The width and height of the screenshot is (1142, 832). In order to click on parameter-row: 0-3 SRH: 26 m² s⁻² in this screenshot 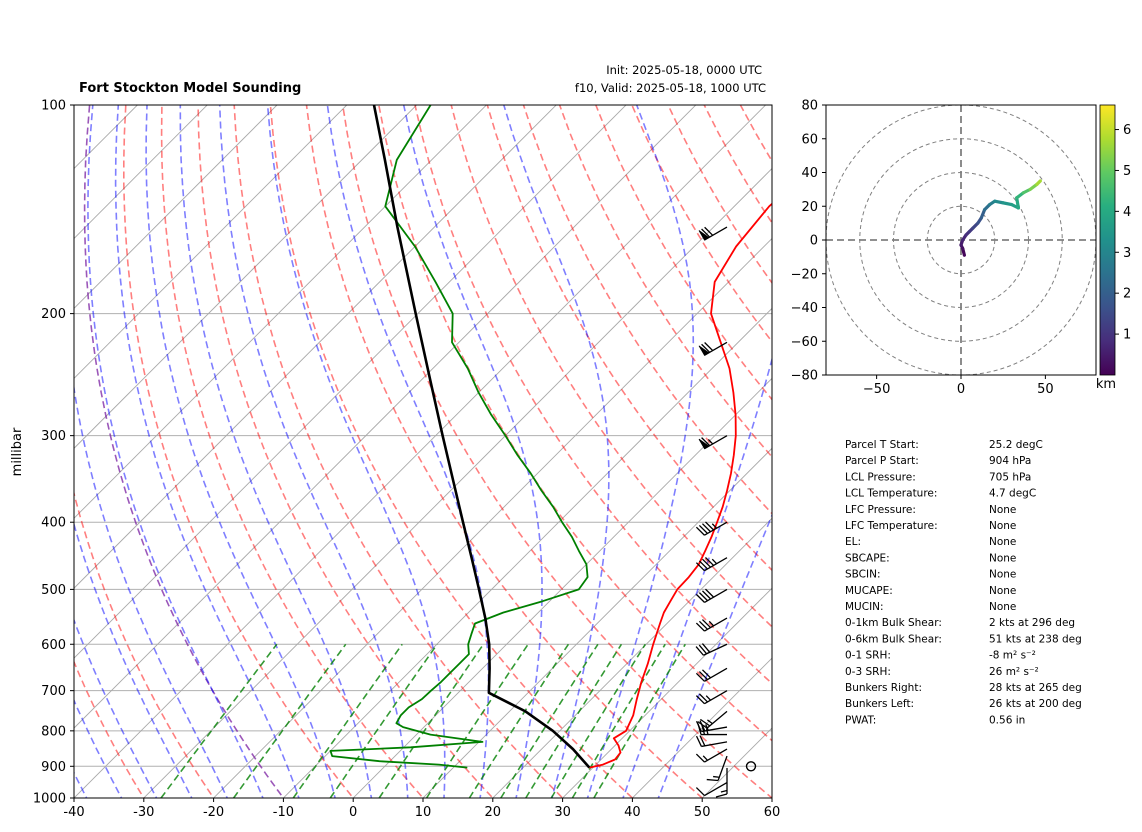, I will do `click(942, 672)`.